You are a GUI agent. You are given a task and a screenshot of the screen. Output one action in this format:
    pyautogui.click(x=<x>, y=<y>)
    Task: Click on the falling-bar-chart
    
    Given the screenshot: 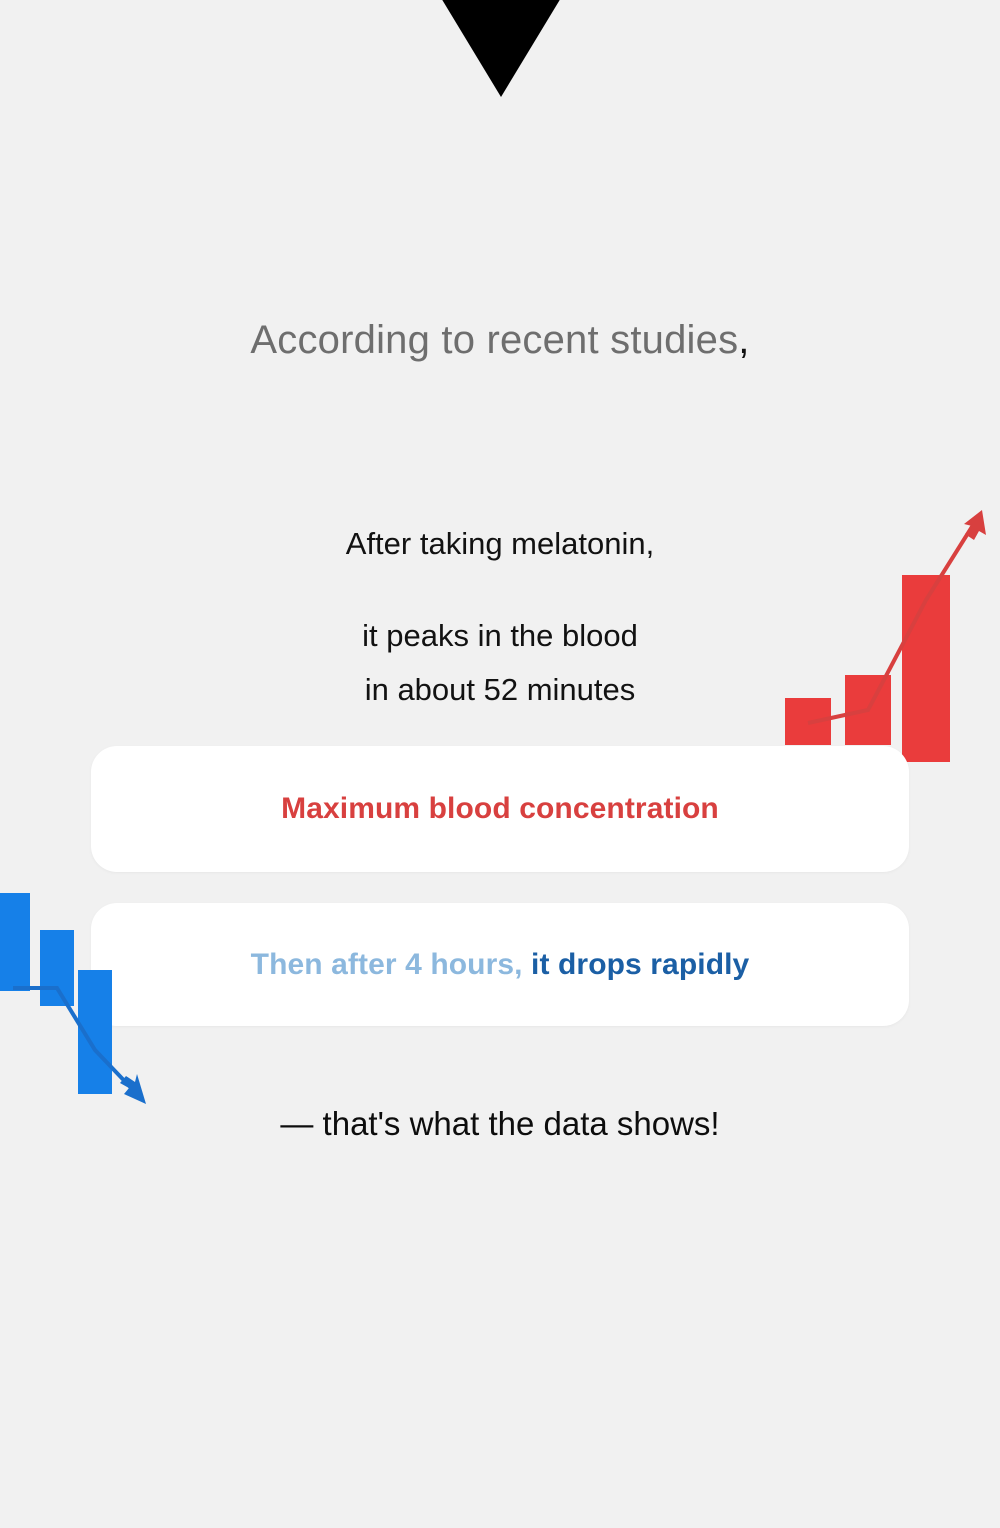 What is the action you would take?
    pyautogui.click(x=73, y=998)
    